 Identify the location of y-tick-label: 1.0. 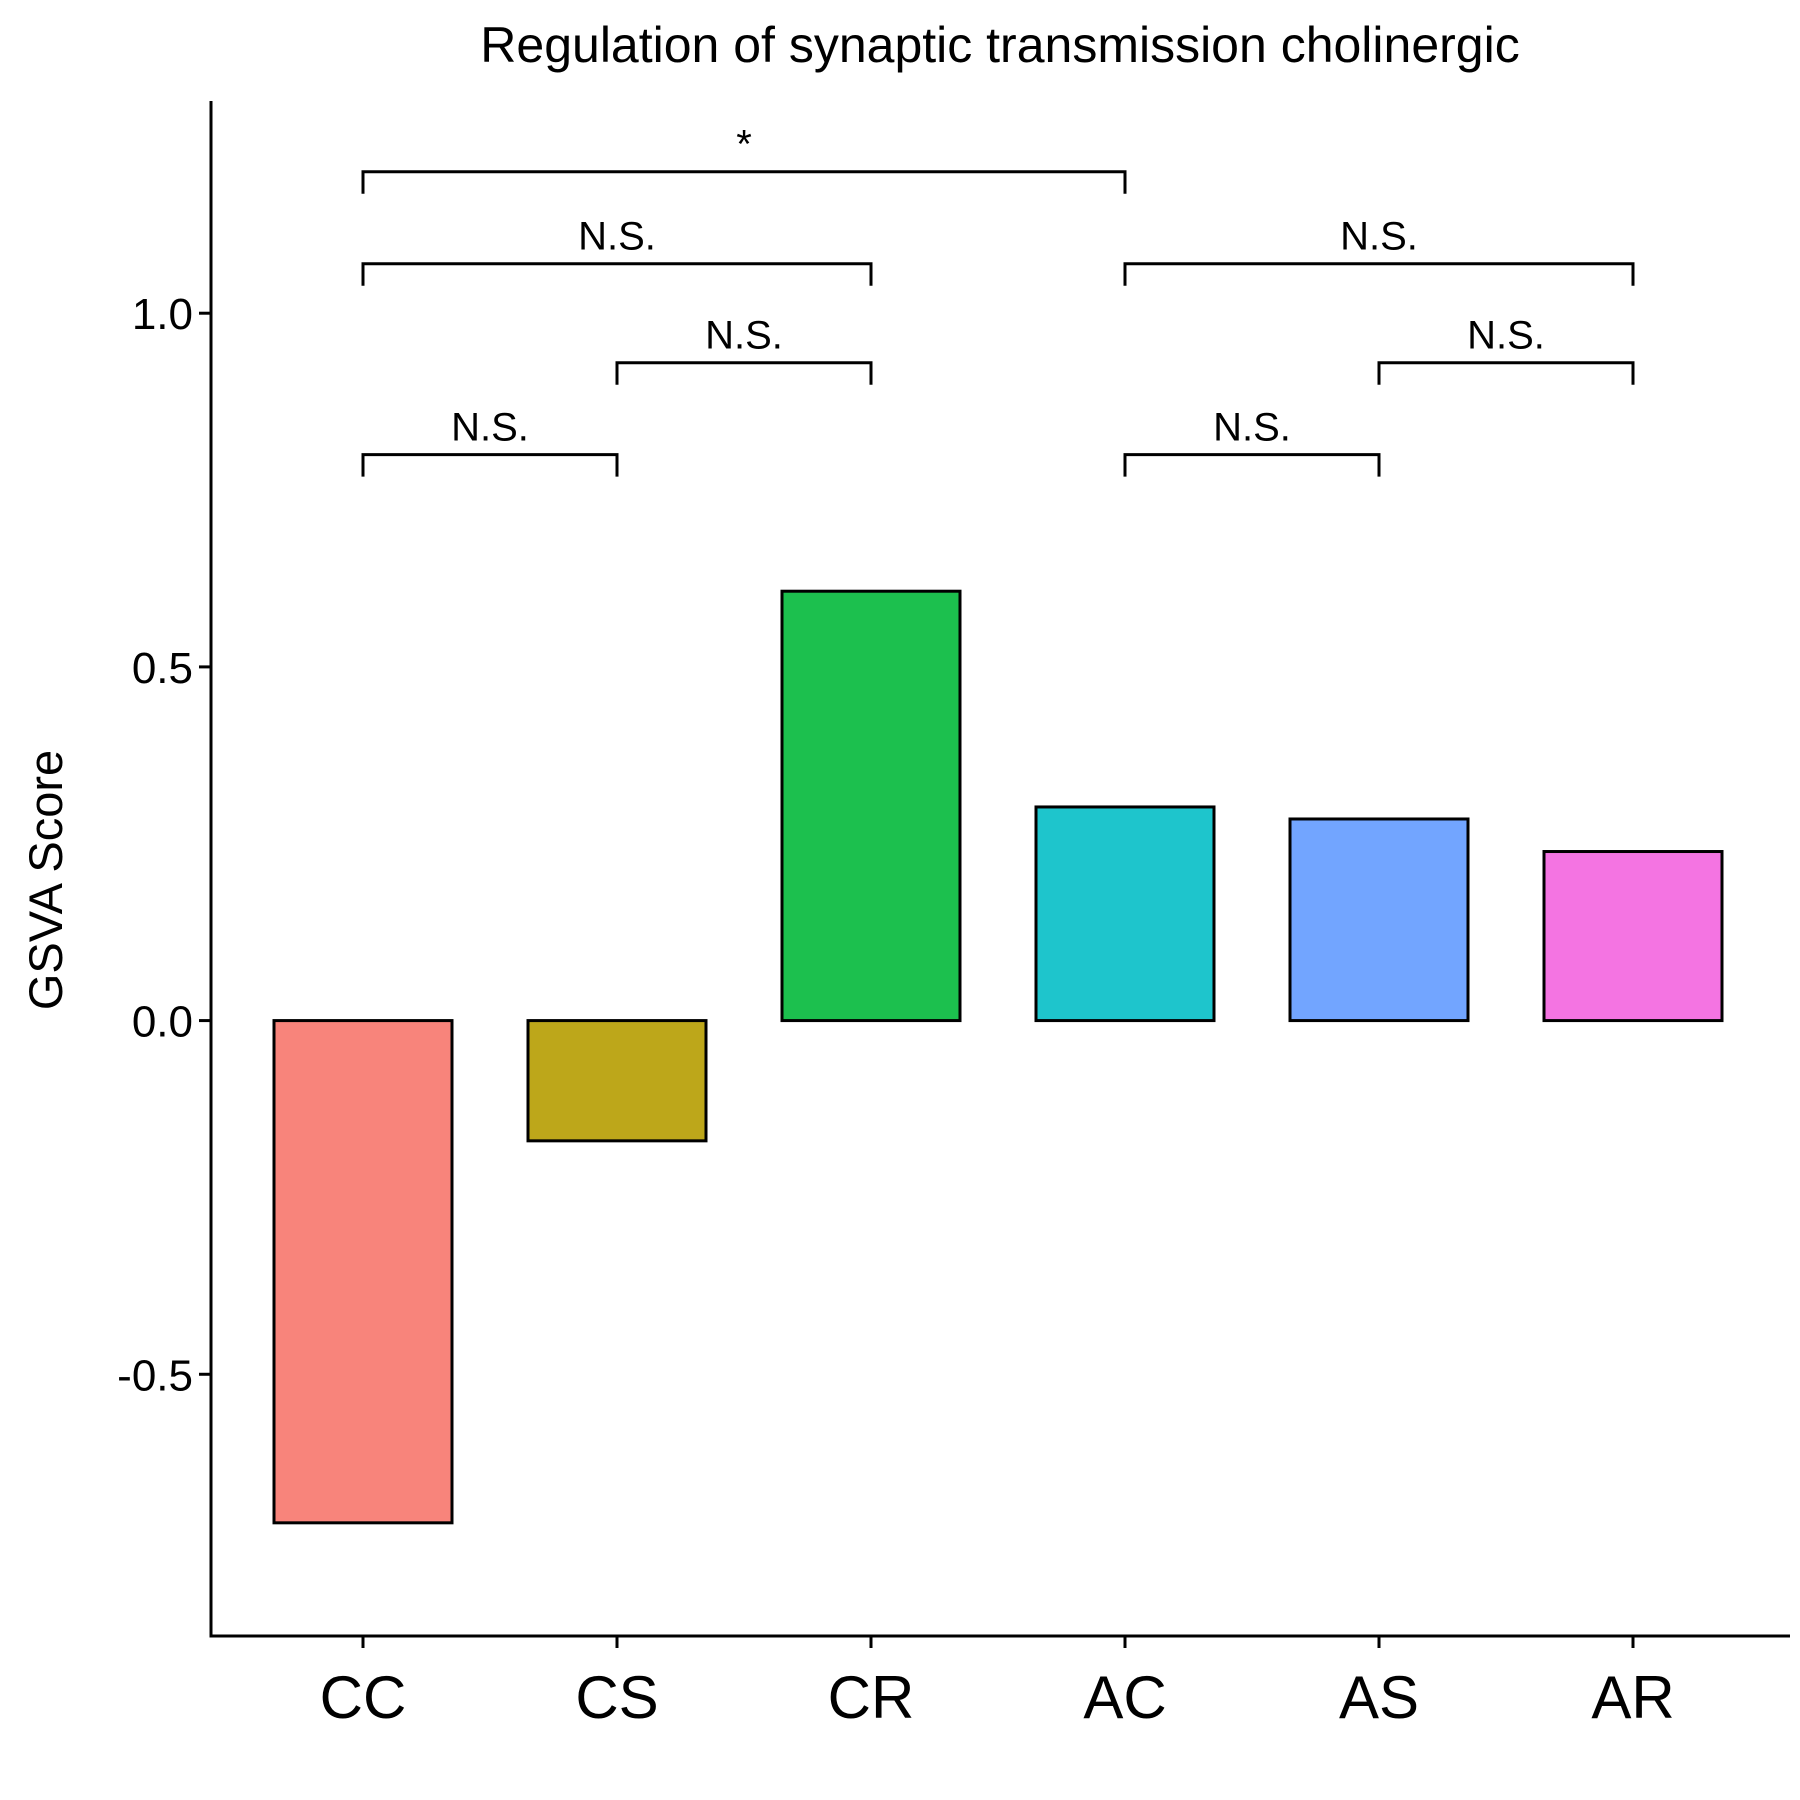
(162, 314).